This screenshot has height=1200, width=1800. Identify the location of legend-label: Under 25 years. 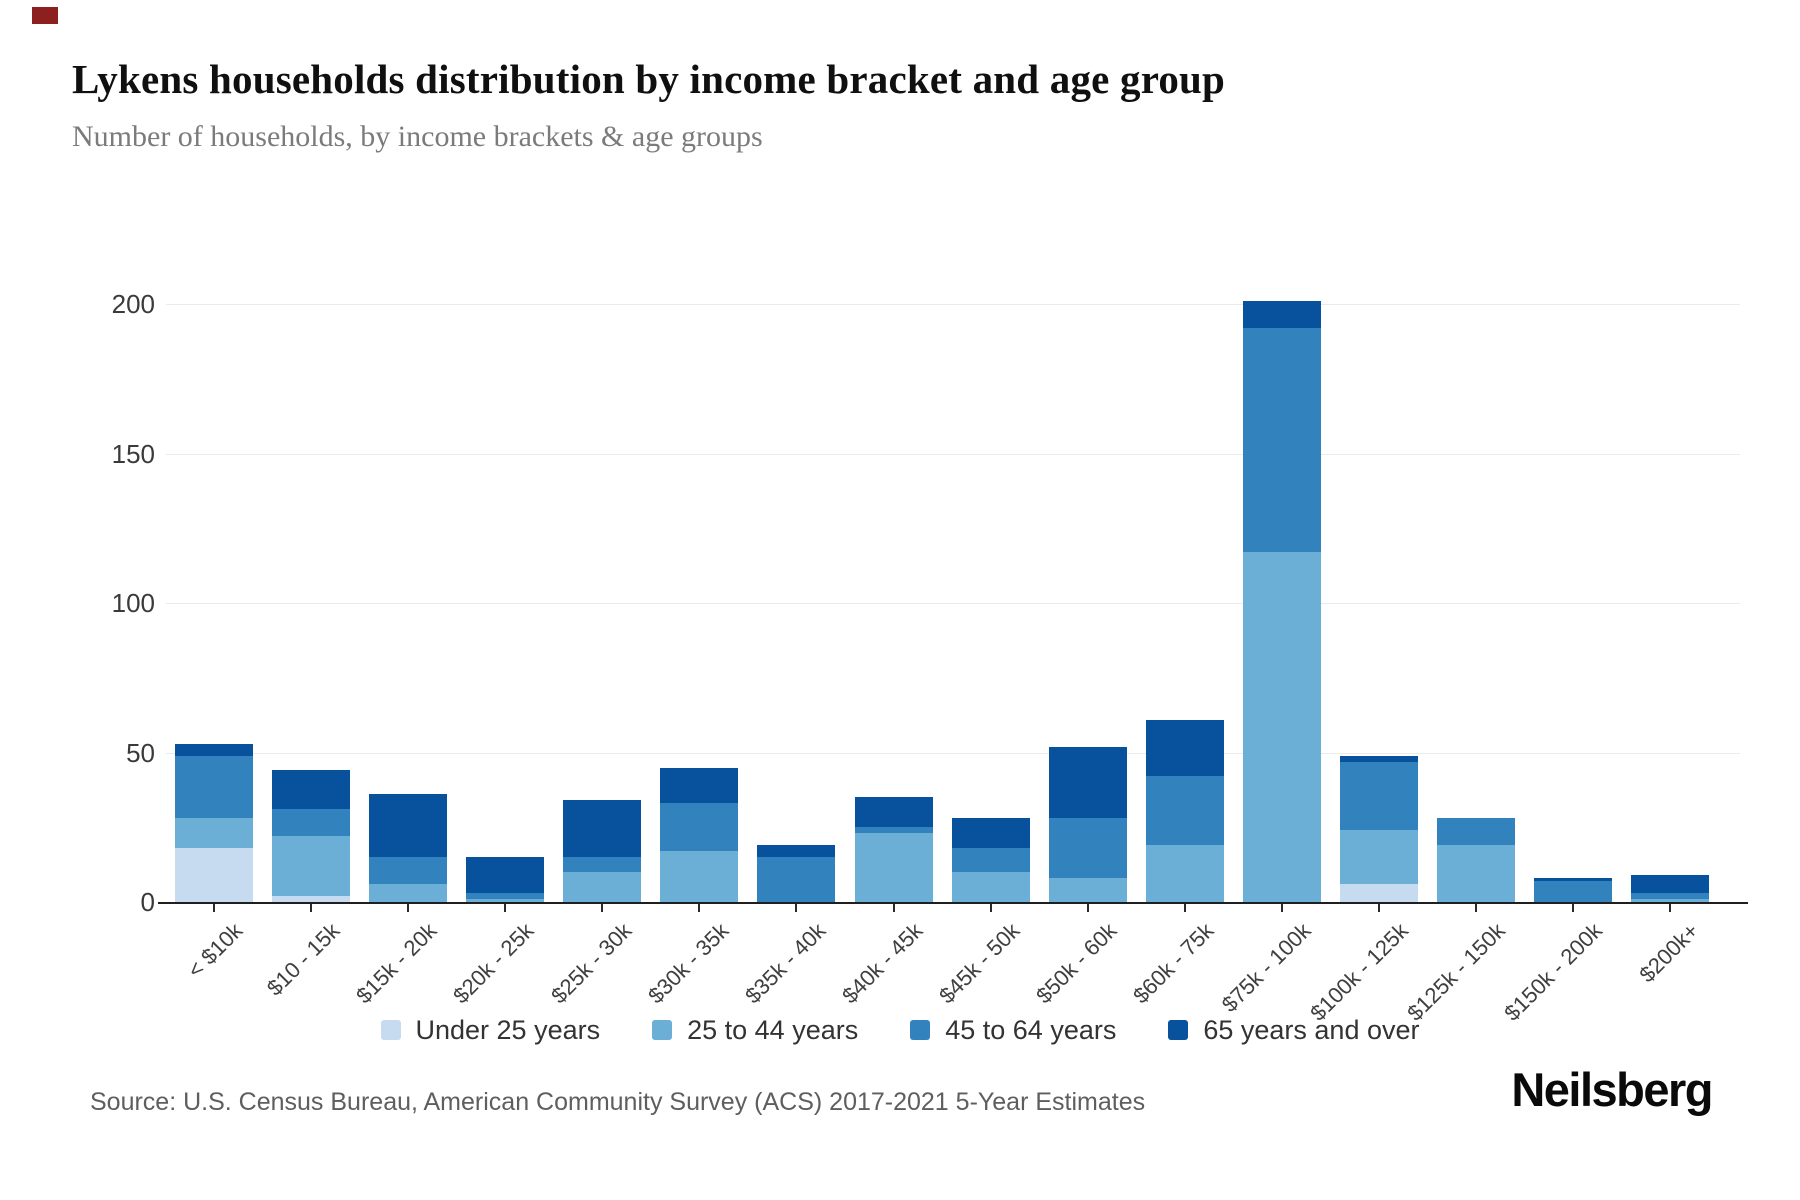
(508, 1029).